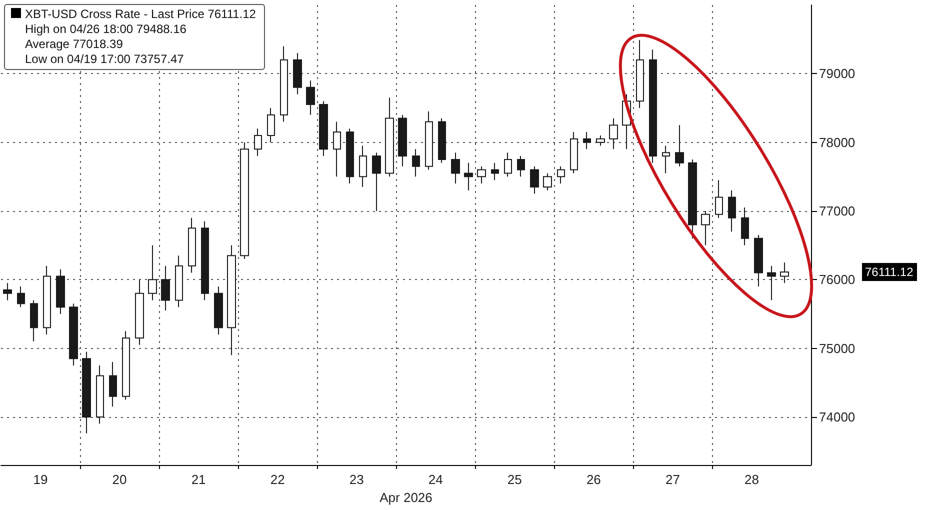  What do you see at coordinates (140, 14) in the screenshot?
I see `annotation: XBT-USD Cross Rate - Last Price 76111.12` at bounding box center [140, 14].